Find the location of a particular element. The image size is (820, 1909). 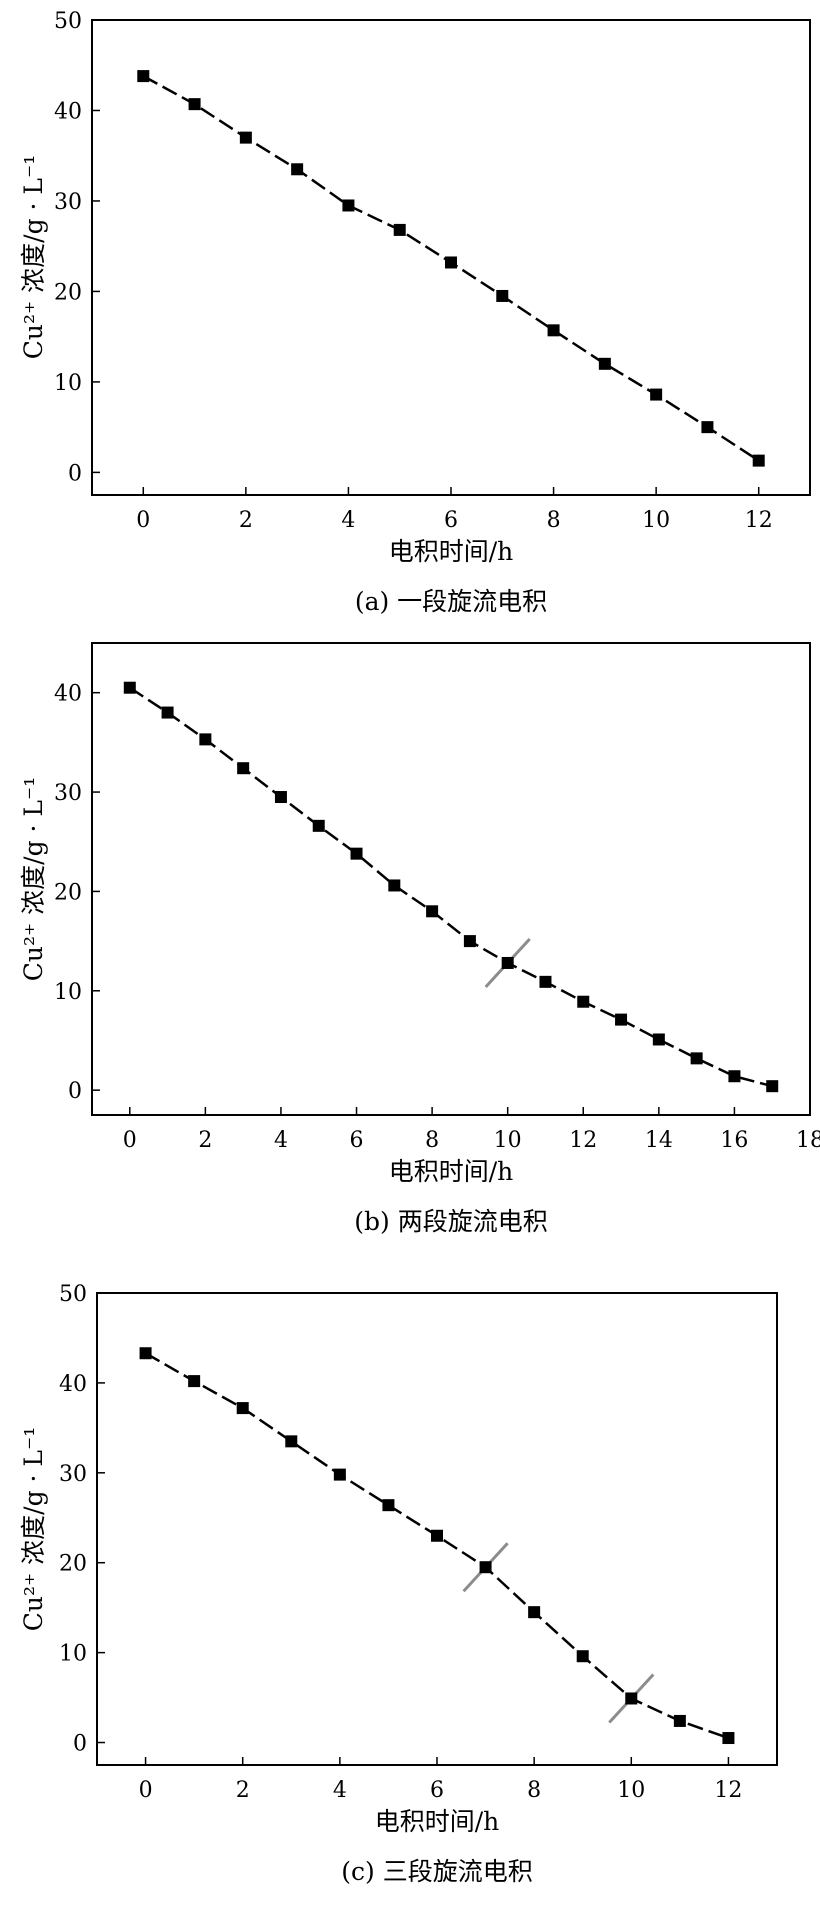

panel-caption: (b) 两段旋流电积 is located at coordinates (450, 1221).